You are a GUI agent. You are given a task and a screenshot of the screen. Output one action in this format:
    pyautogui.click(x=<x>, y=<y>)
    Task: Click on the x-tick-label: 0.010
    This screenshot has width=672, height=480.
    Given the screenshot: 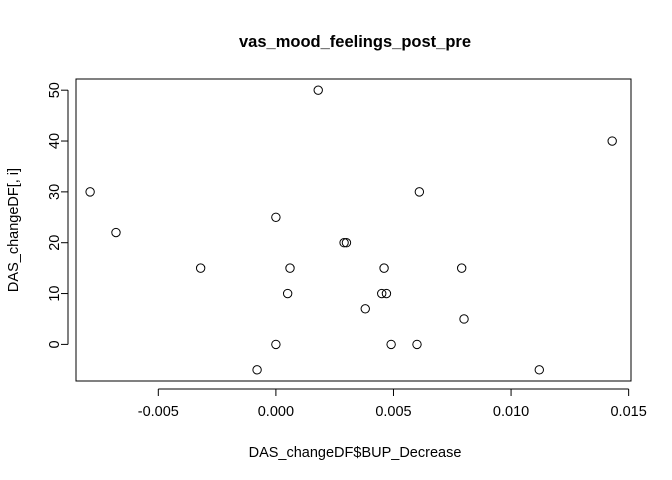 What is the action you would take?
    pyautogui.click(x=511, y=412)
    